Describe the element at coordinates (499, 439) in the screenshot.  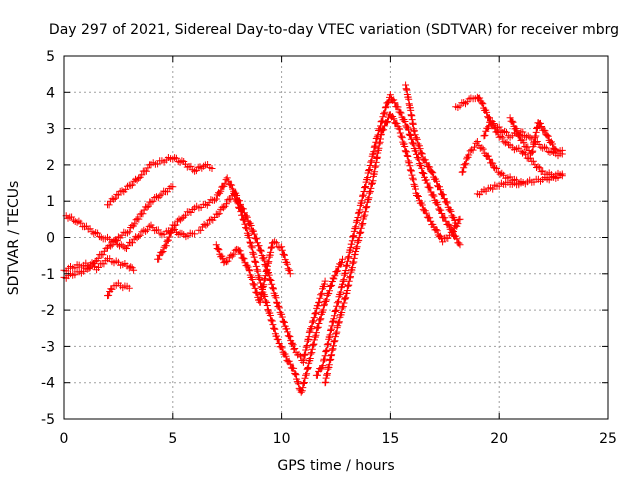
I see `x-tick-label: 20` at that location.